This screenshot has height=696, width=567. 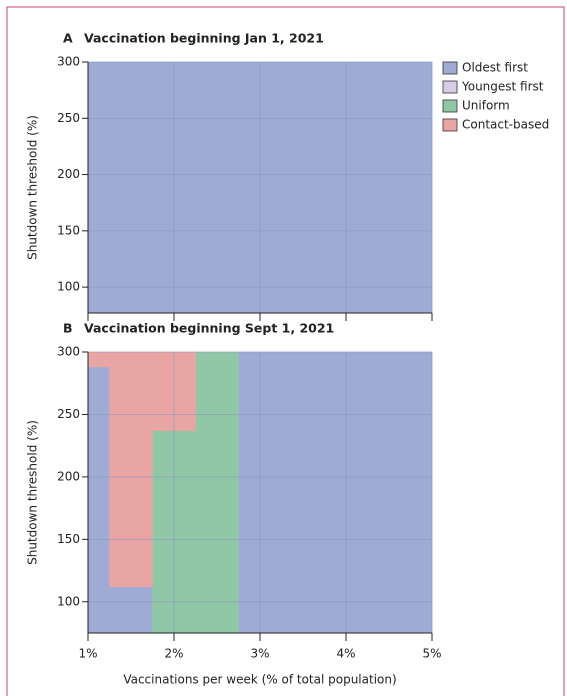 What do you see at coordinates (259, 654) in the screenshot?
I see `x-tick-label: 3%` at bounding box center [259, 654].